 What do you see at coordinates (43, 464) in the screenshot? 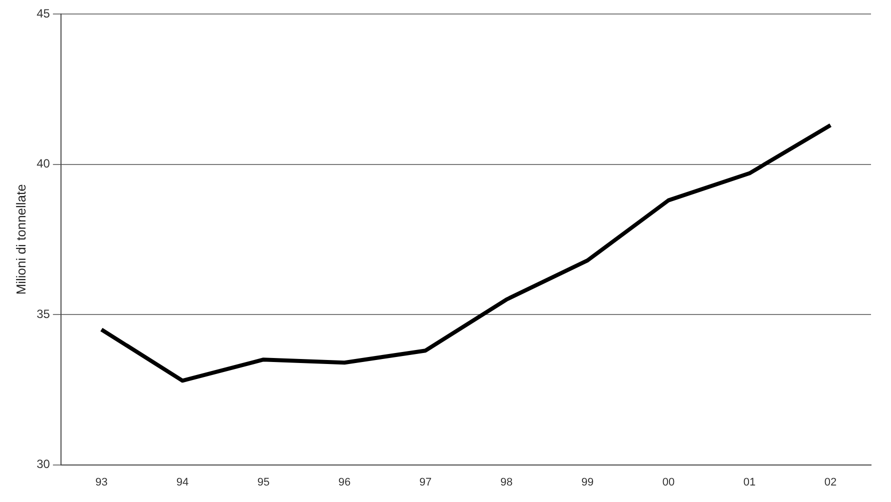
I see `y-tick-label: 30` at bounding box center [43, 464].